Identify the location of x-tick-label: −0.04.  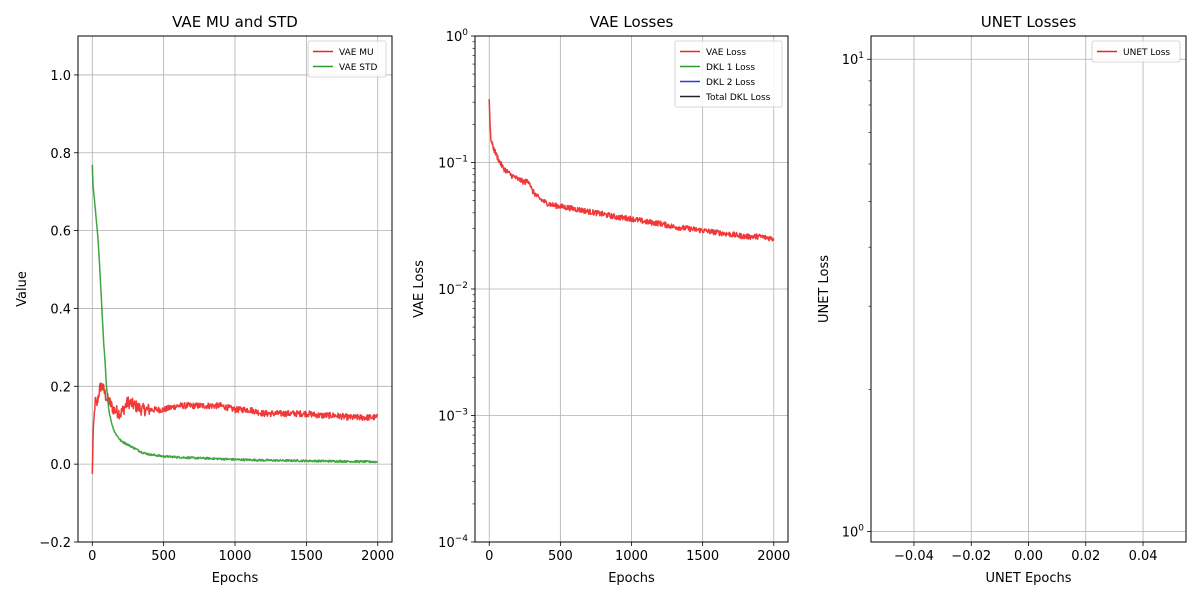
(914, 556).